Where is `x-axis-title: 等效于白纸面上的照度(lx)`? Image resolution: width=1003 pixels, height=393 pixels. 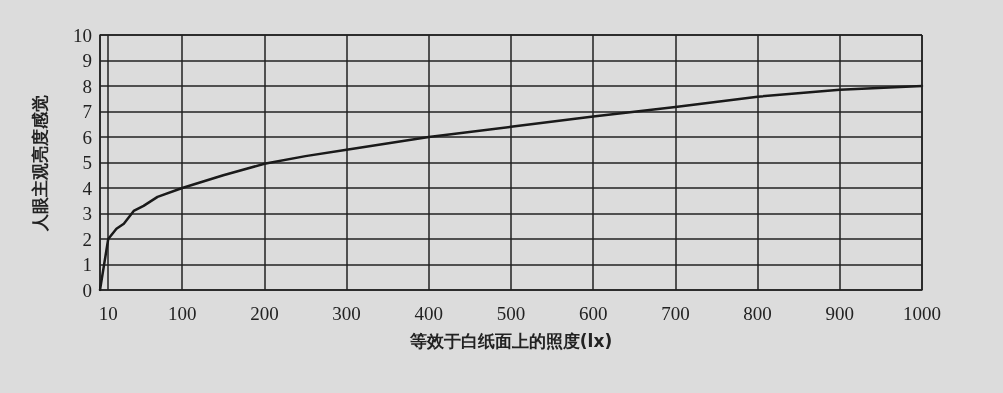
x-axis-title: 等效于白纸面上的照度(lx) is located at coordinates (510, 340).